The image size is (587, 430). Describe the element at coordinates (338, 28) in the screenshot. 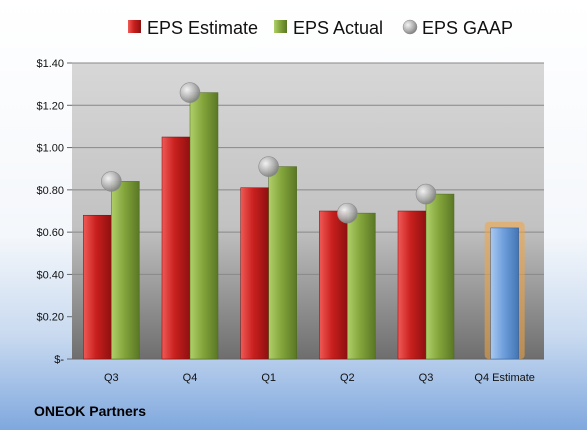

I see `legend-label: EPS Actual` at that location.